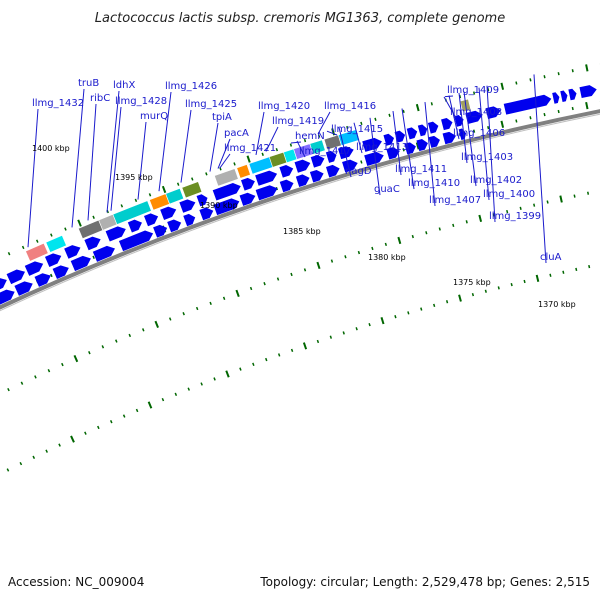 The image size is (600, 600). Describe the element at coordinates (387, 189) in the screenshot. I see `gene-label-guac: guaC` at that location.